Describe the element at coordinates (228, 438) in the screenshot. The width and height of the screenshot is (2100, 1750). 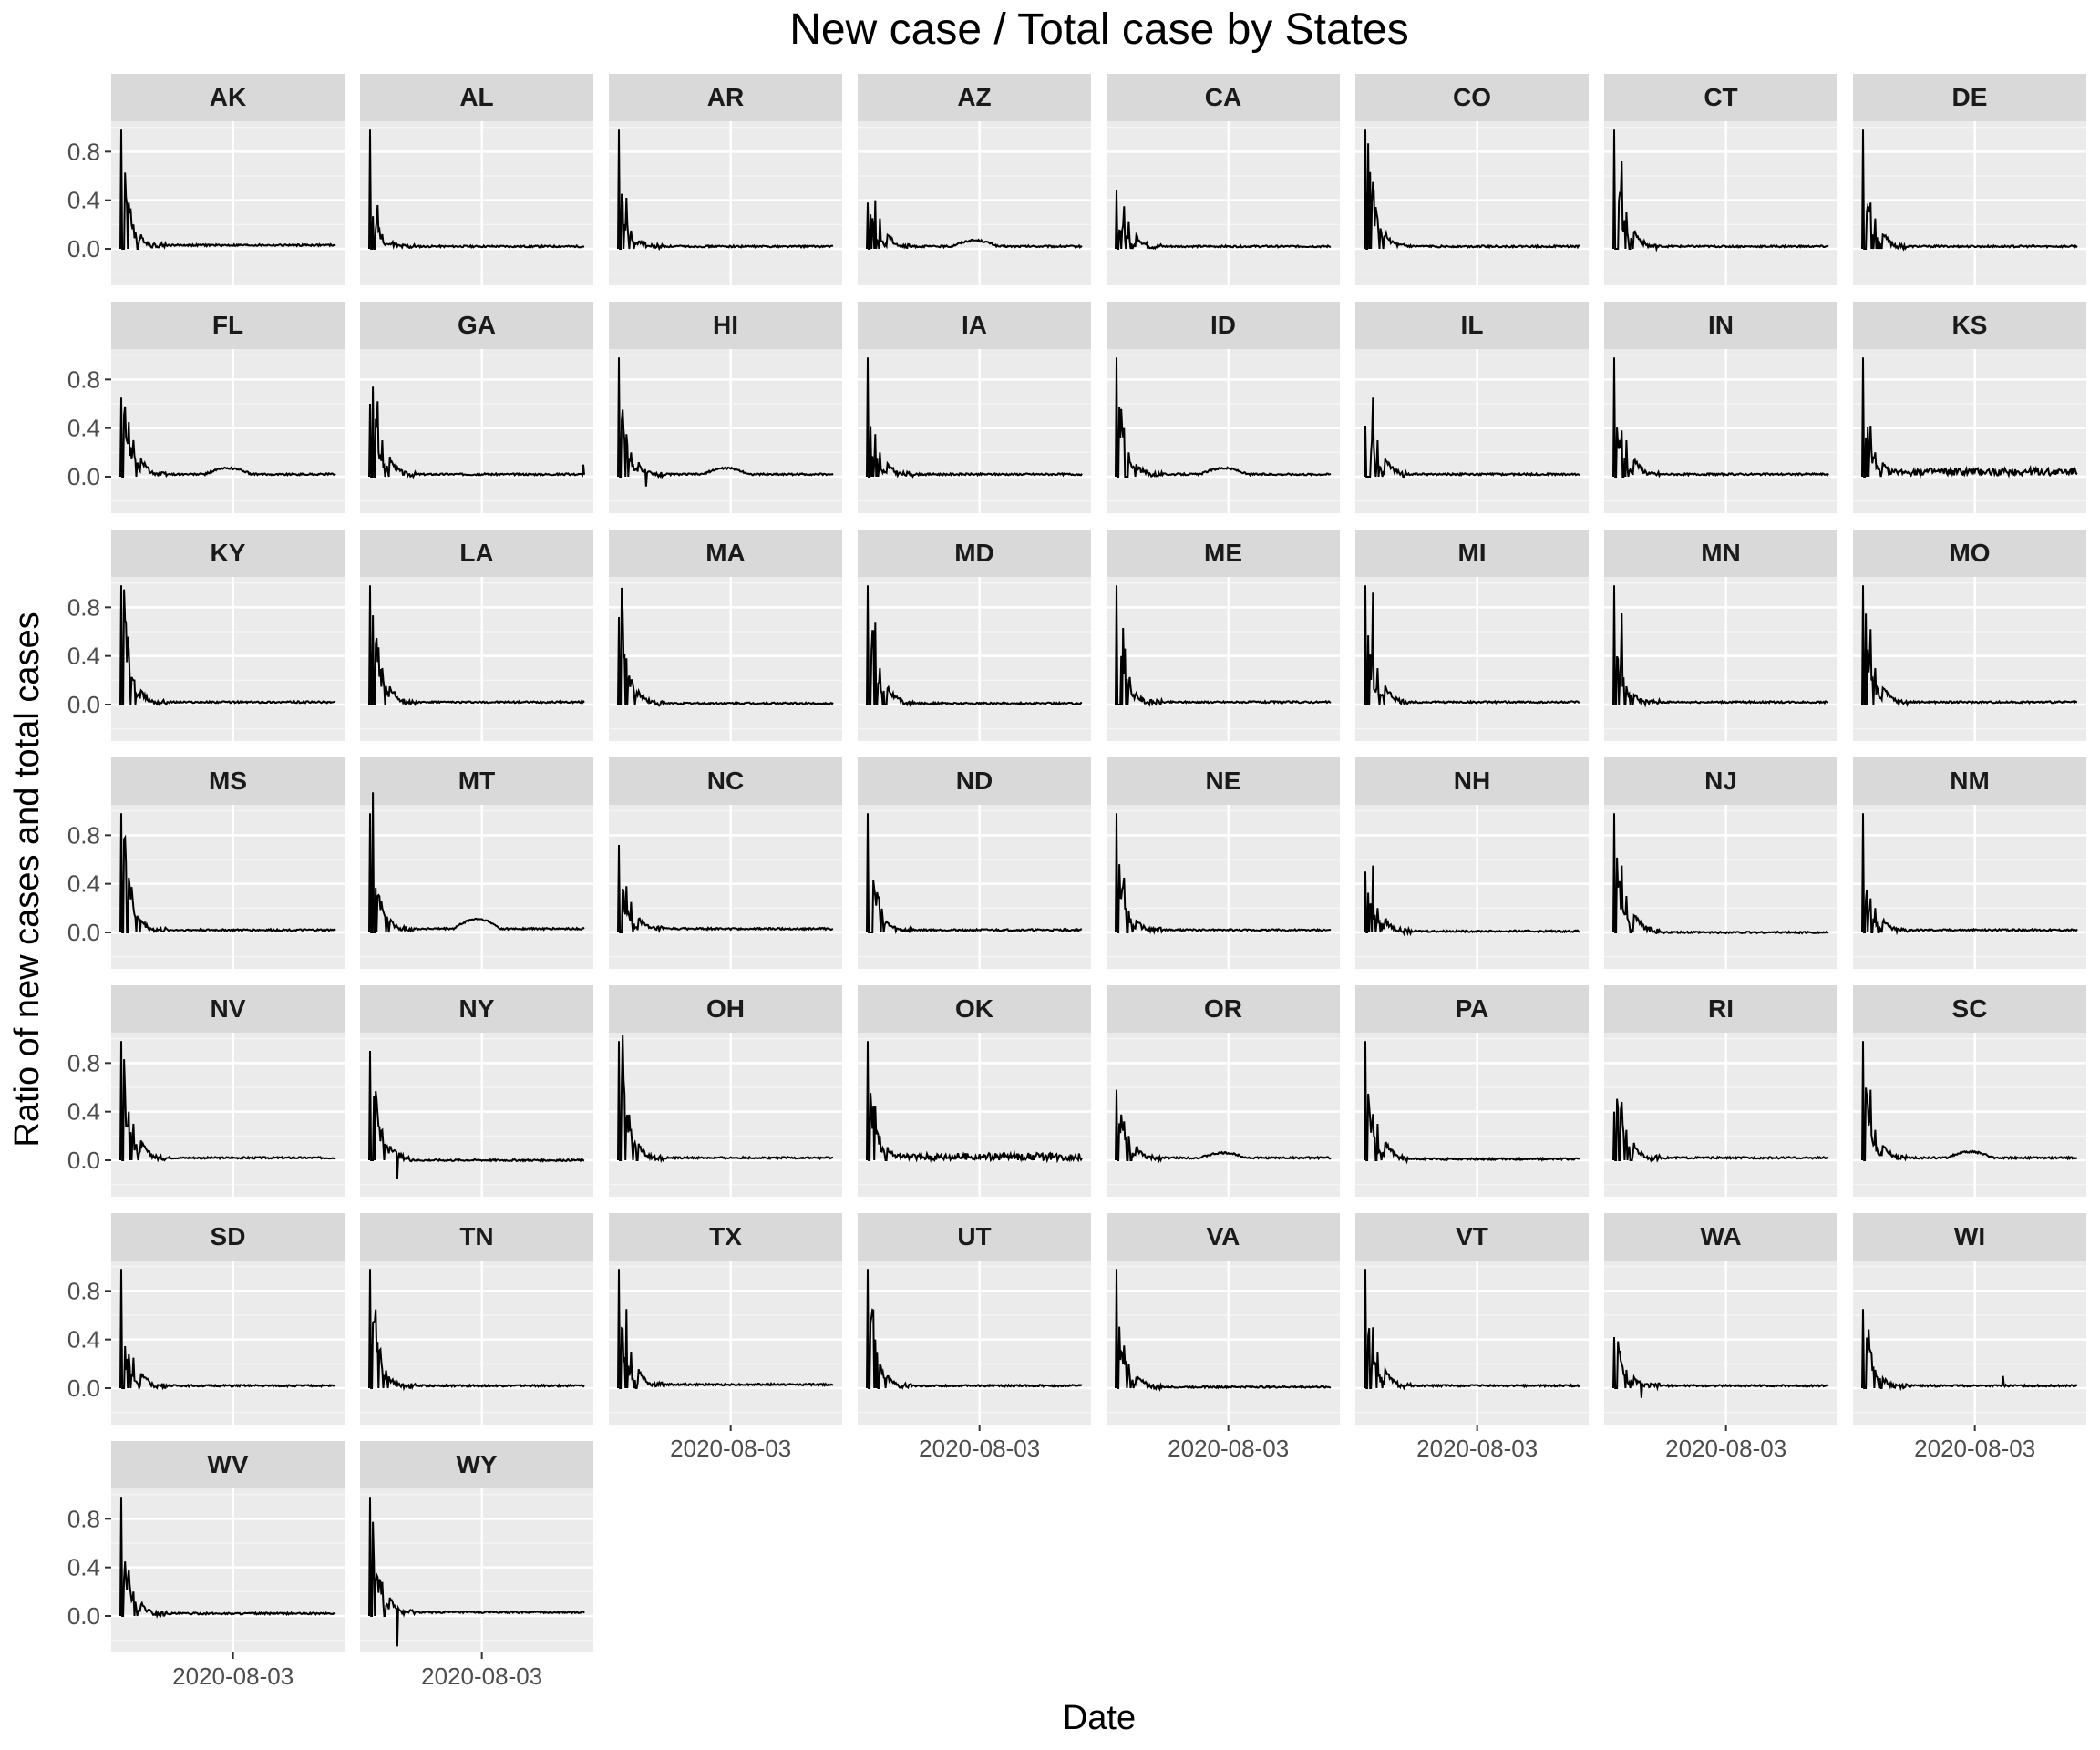
I see `series-line-fl` at that location.